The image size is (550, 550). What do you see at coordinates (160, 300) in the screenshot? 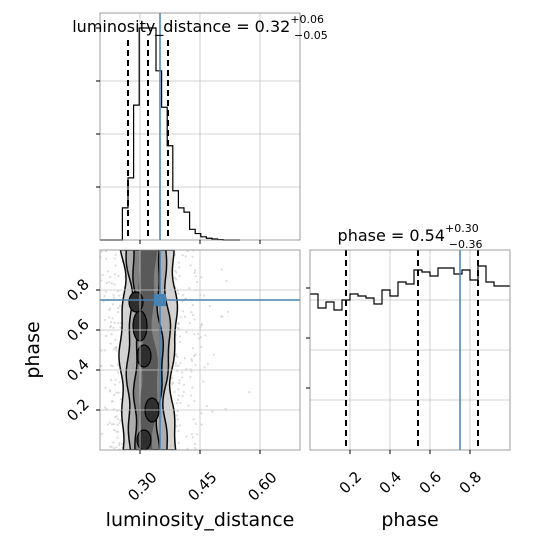
I see `truth-marker` at bounding box center [160, 300].